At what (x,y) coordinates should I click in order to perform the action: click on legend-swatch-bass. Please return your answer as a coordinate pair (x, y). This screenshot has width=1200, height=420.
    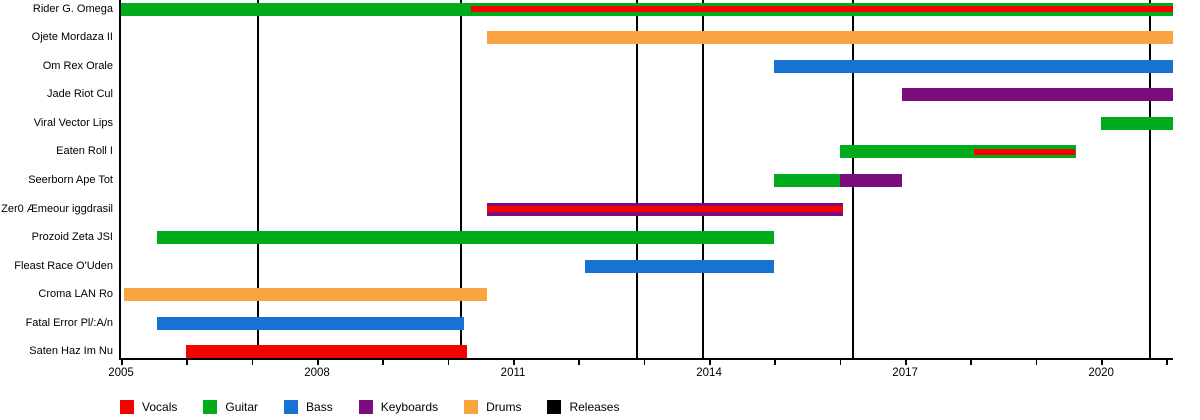
    Looking at the image, I should click on (291, 407).